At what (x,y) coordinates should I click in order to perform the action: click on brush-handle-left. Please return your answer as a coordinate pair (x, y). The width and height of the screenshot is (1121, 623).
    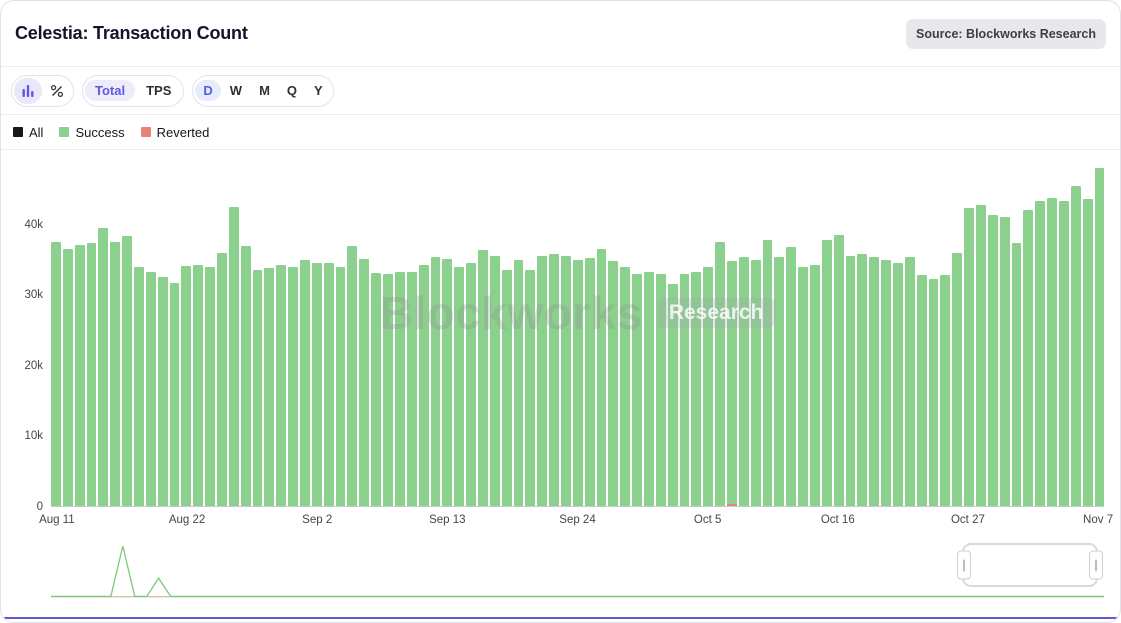
    Looking at the image, I should click on (964, 565).